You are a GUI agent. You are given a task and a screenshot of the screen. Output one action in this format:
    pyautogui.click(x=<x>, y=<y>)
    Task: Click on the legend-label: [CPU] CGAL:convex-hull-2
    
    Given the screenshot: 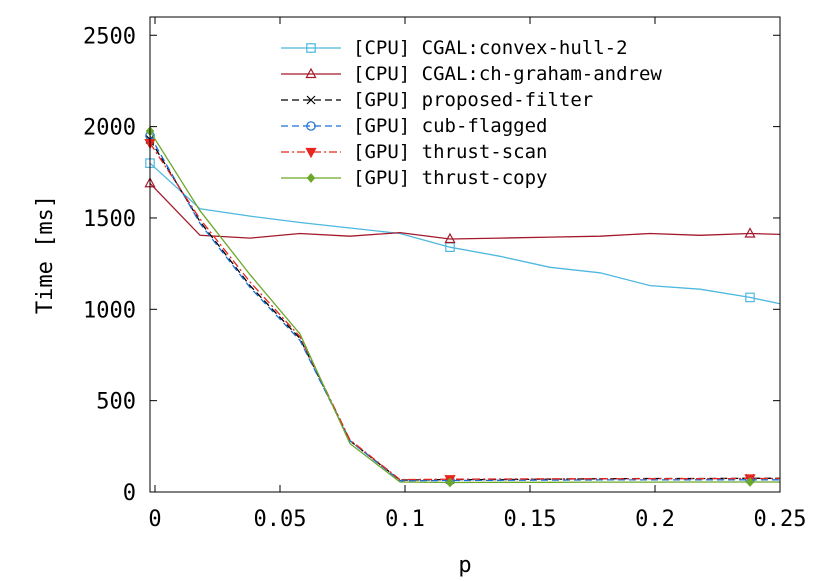 What is the action you would take?
    pyautogui.click(x=490, y=48)
    